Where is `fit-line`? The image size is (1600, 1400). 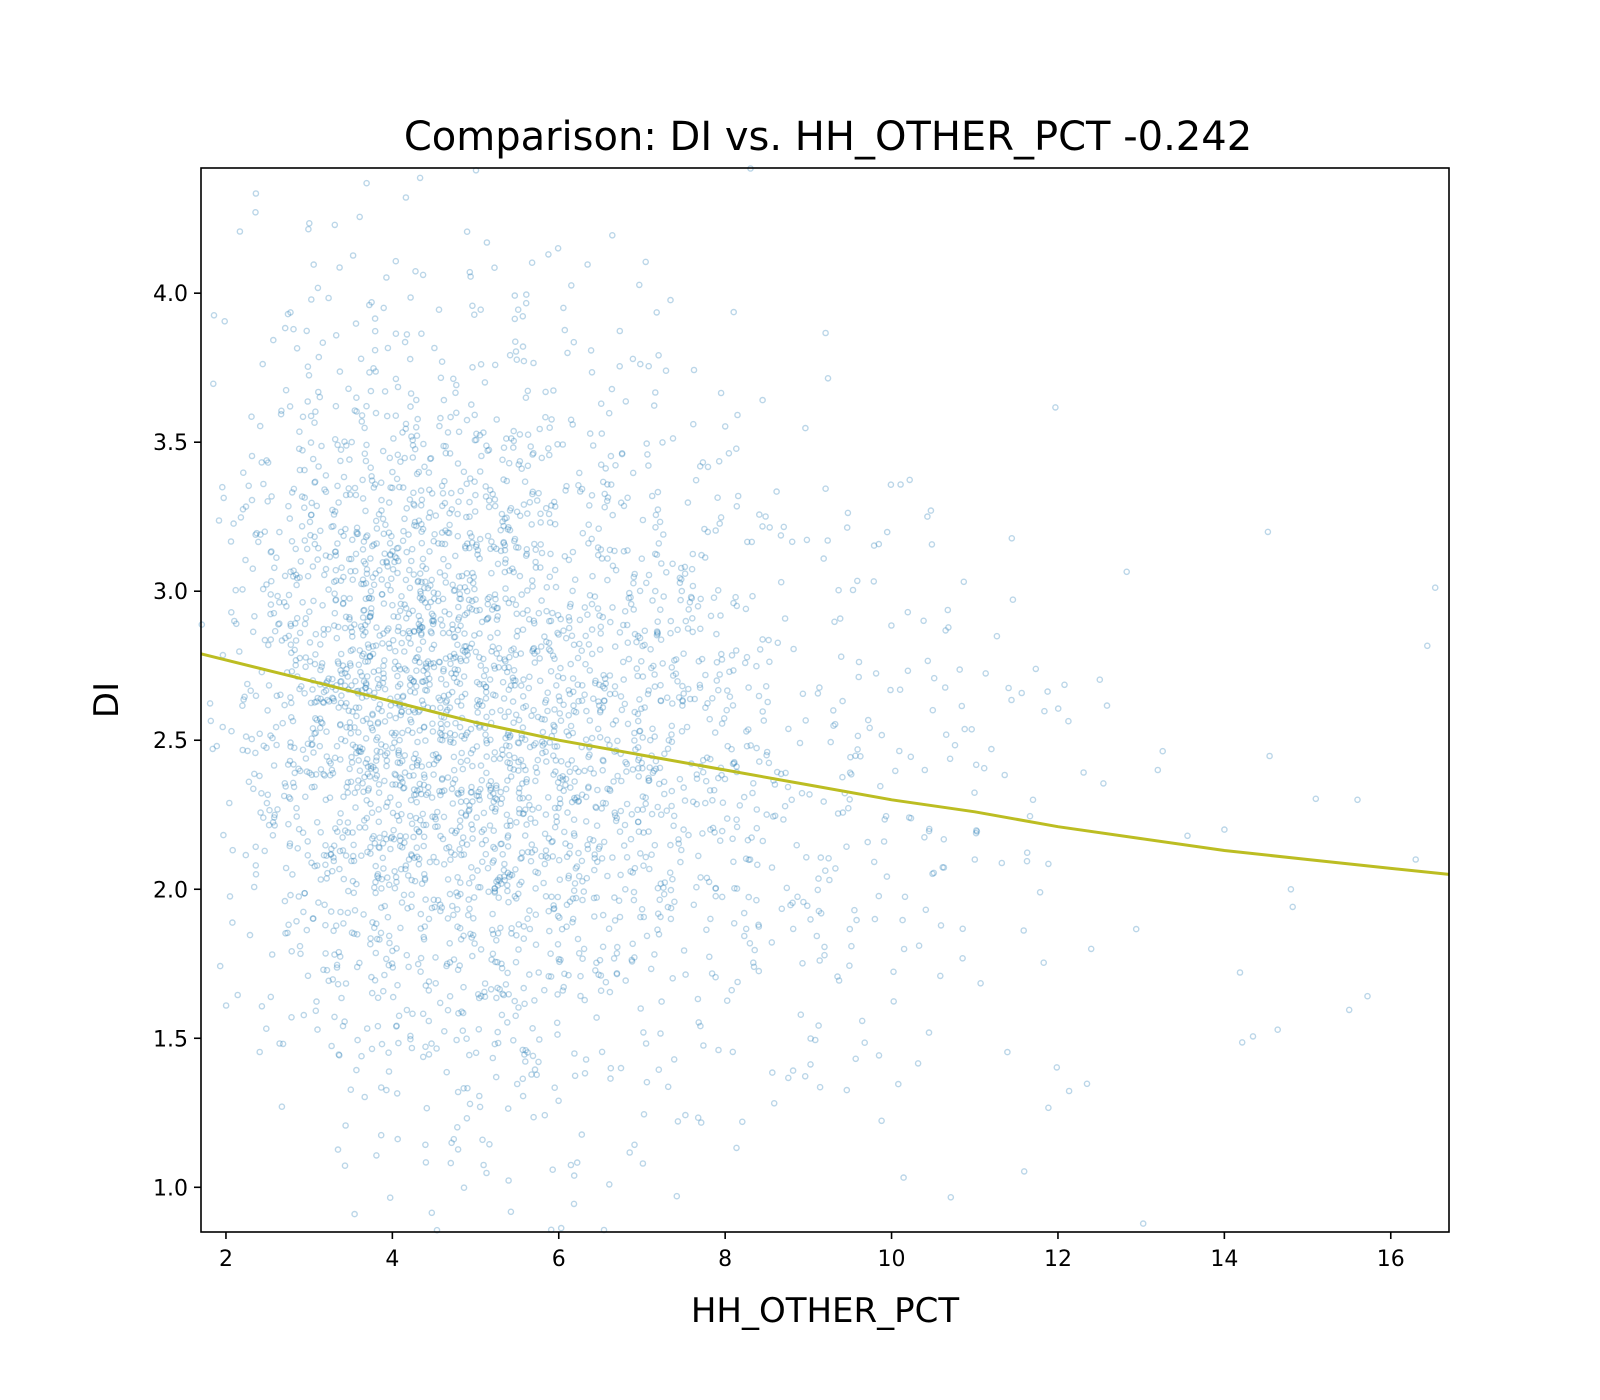
fit-line is located at coordinates (825, 764).